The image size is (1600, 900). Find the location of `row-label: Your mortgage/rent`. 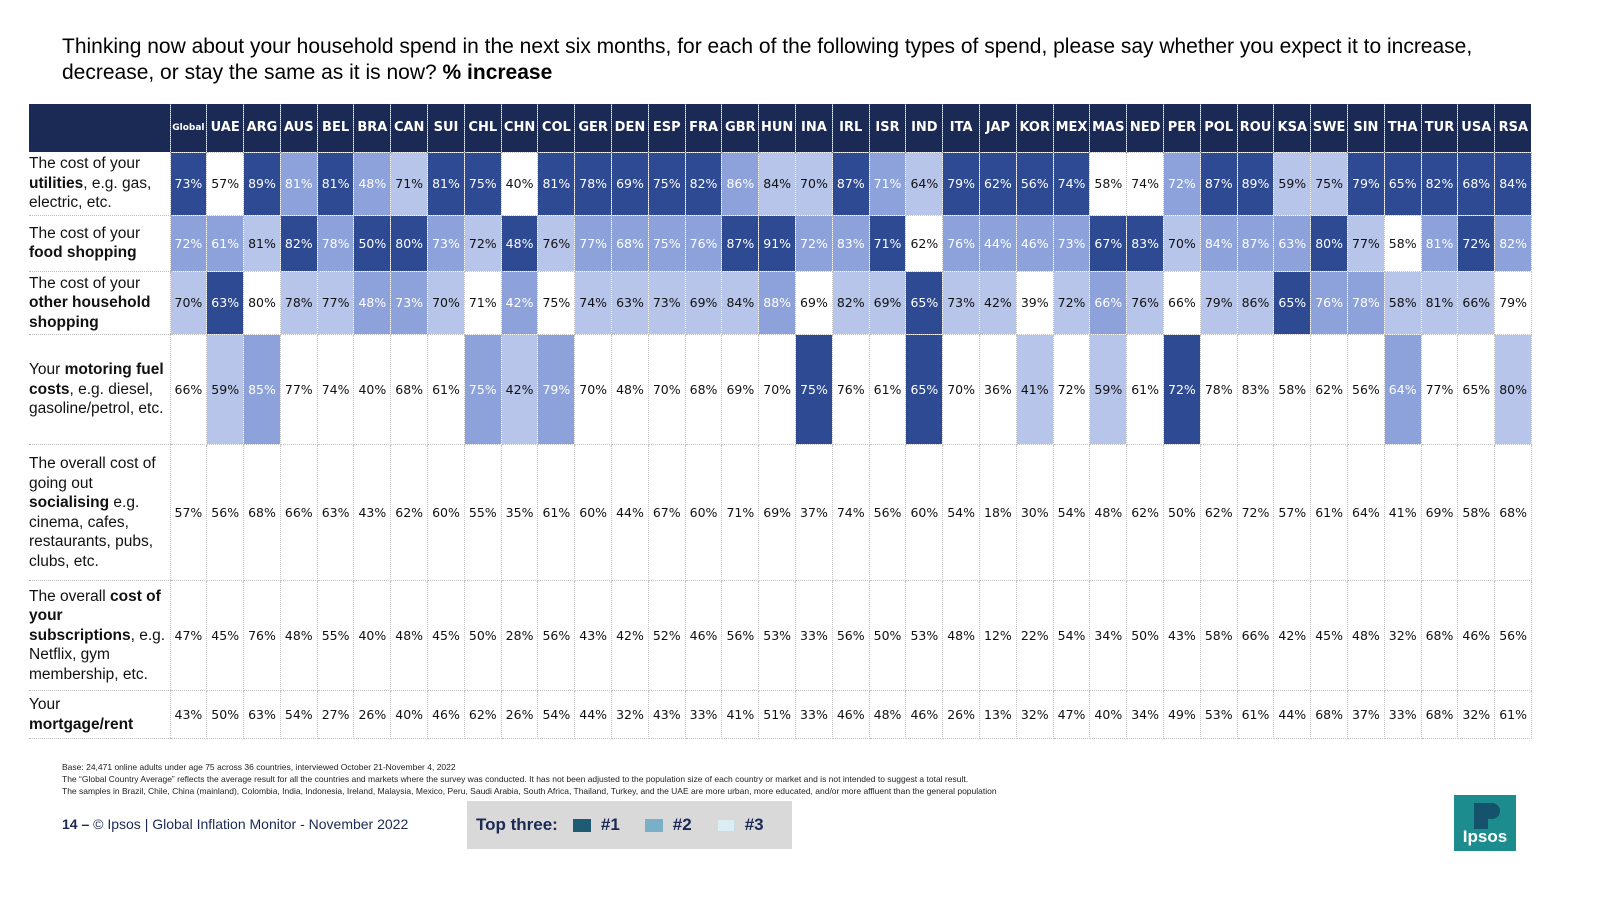

row-label: Your mortgage/rent is located at coordinates (99, 714).